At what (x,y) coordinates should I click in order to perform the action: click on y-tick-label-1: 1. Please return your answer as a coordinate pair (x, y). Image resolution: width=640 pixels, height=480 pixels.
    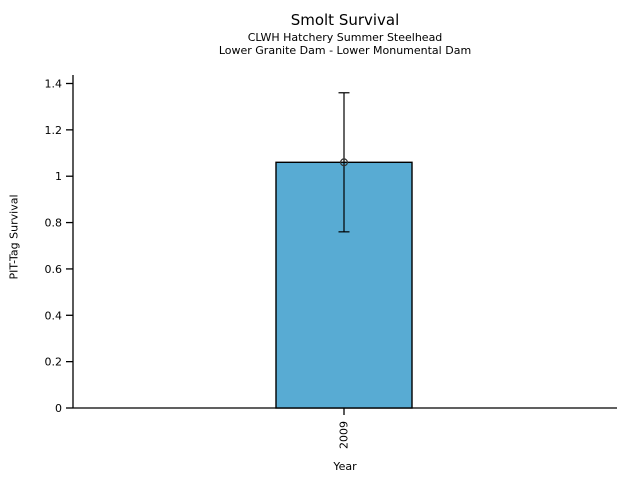
    Looking at the image, I should click on (58, 176).